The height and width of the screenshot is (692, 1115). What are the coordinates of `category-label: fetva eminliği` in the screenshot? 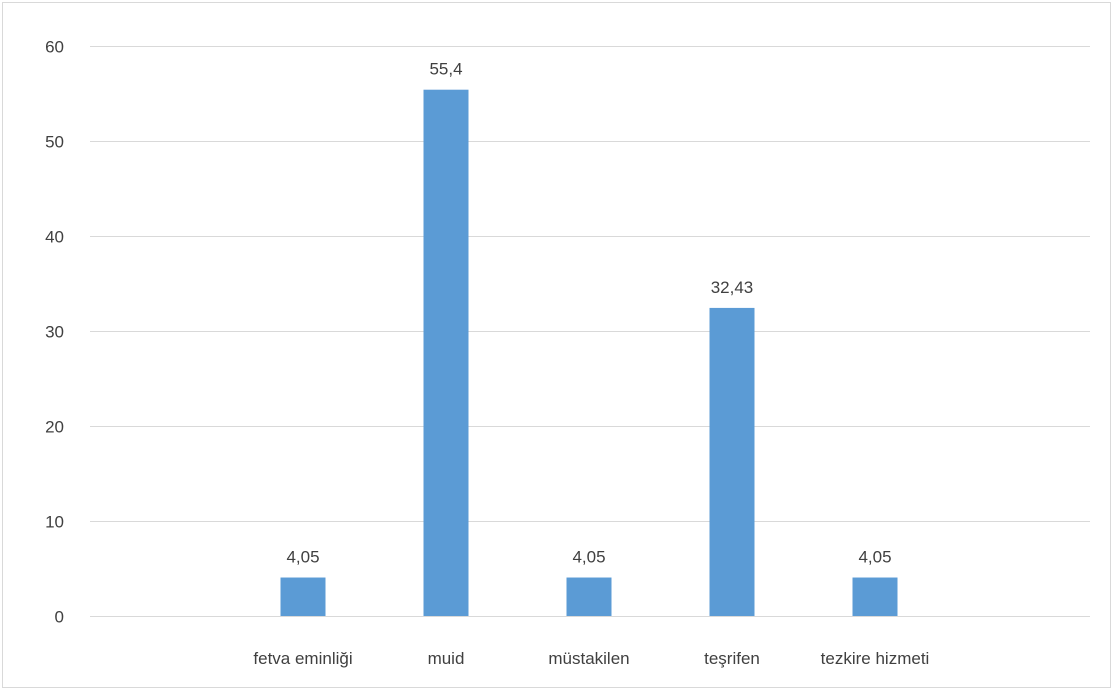 It's located at (302, 658).